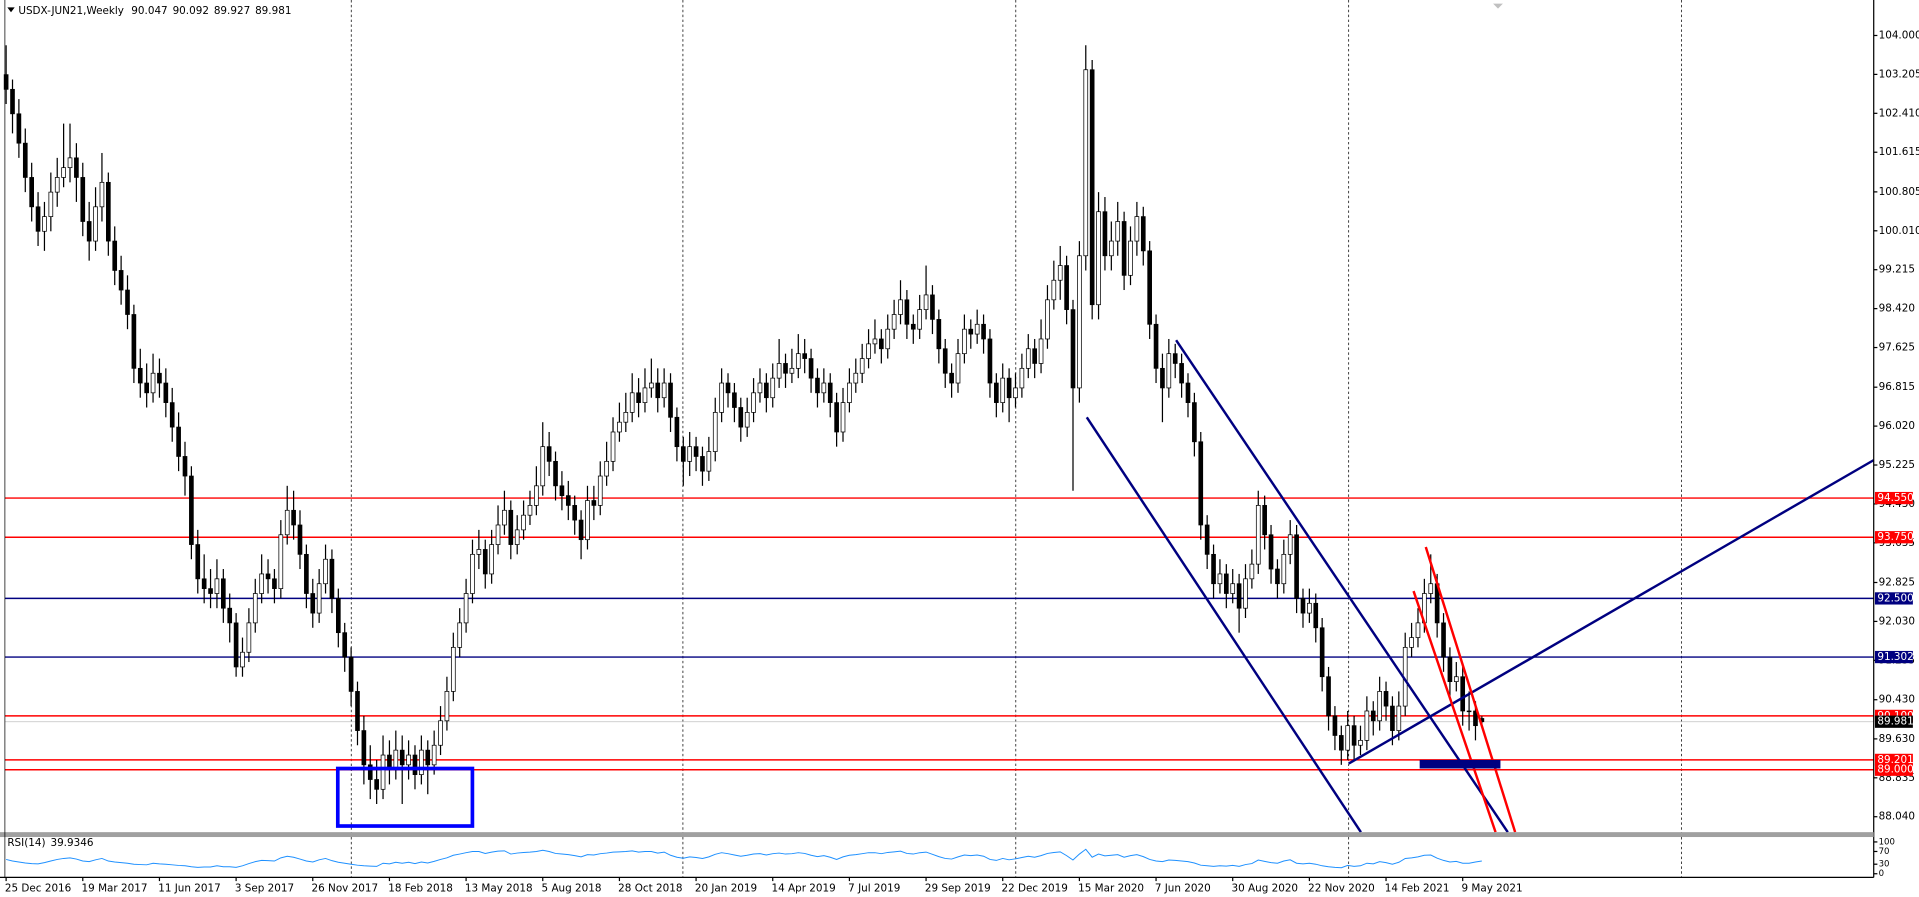  What do you see at coordinates (1341, 888) in the screenshot?
I see `x-tick-label: 22 Nov 2020` at bounding box center [1341, 888].